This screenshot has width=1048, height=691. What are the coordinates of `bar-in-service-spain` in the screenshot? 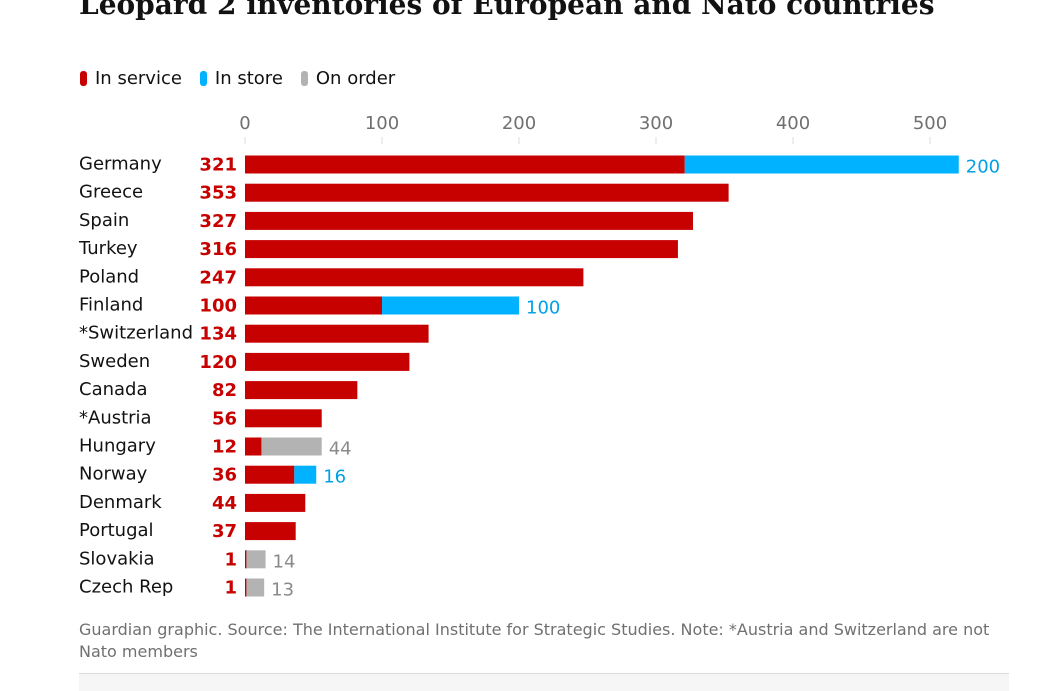 It's located at (469, 220).